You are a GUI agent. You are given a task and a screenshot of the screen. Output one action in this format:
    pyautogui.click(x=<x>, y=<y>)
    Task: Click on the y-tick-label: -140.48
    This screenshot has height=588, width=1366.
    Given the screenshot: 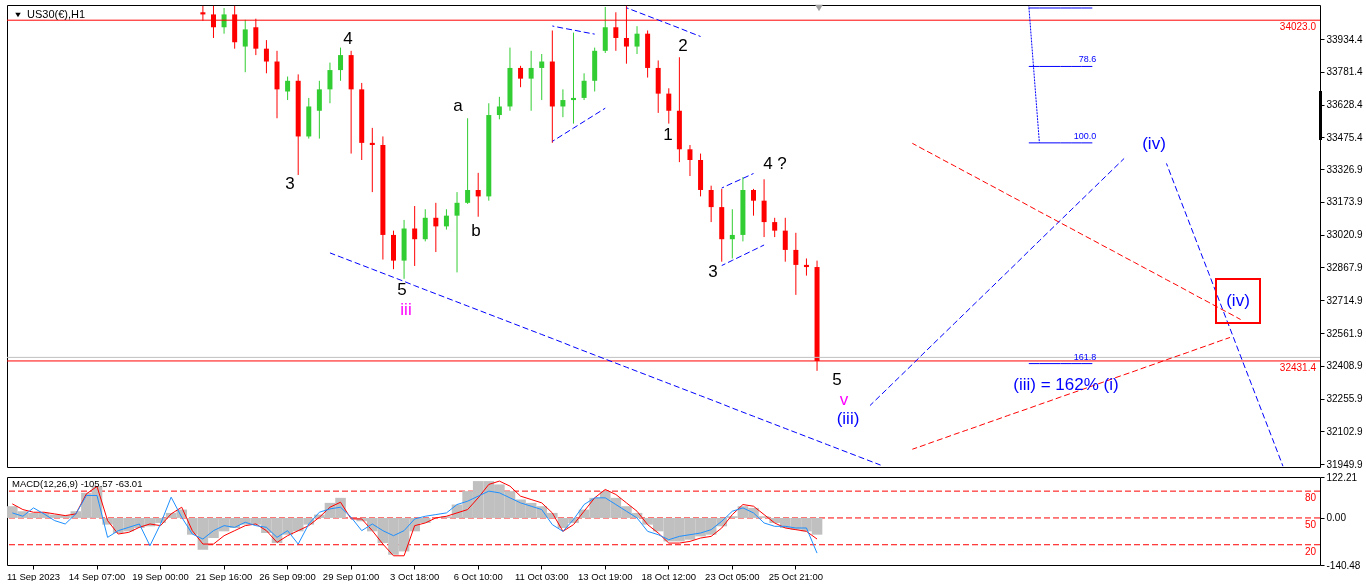 What is the action you would take?
    pyautogui.click(x=1343, y=565)
    